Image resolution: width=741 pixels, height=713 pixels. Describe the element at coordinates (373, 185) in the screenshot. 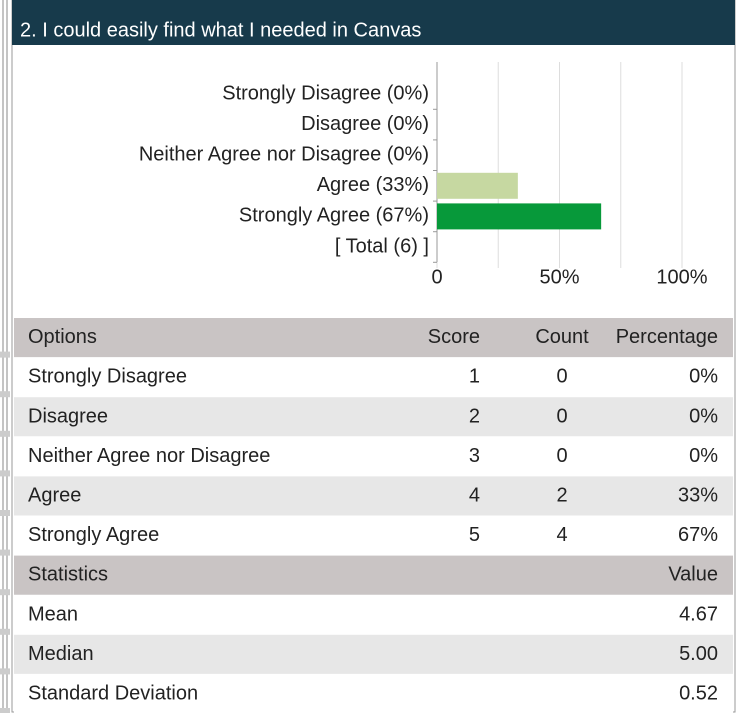

I see `category-label: Agree (33%)` at that location.